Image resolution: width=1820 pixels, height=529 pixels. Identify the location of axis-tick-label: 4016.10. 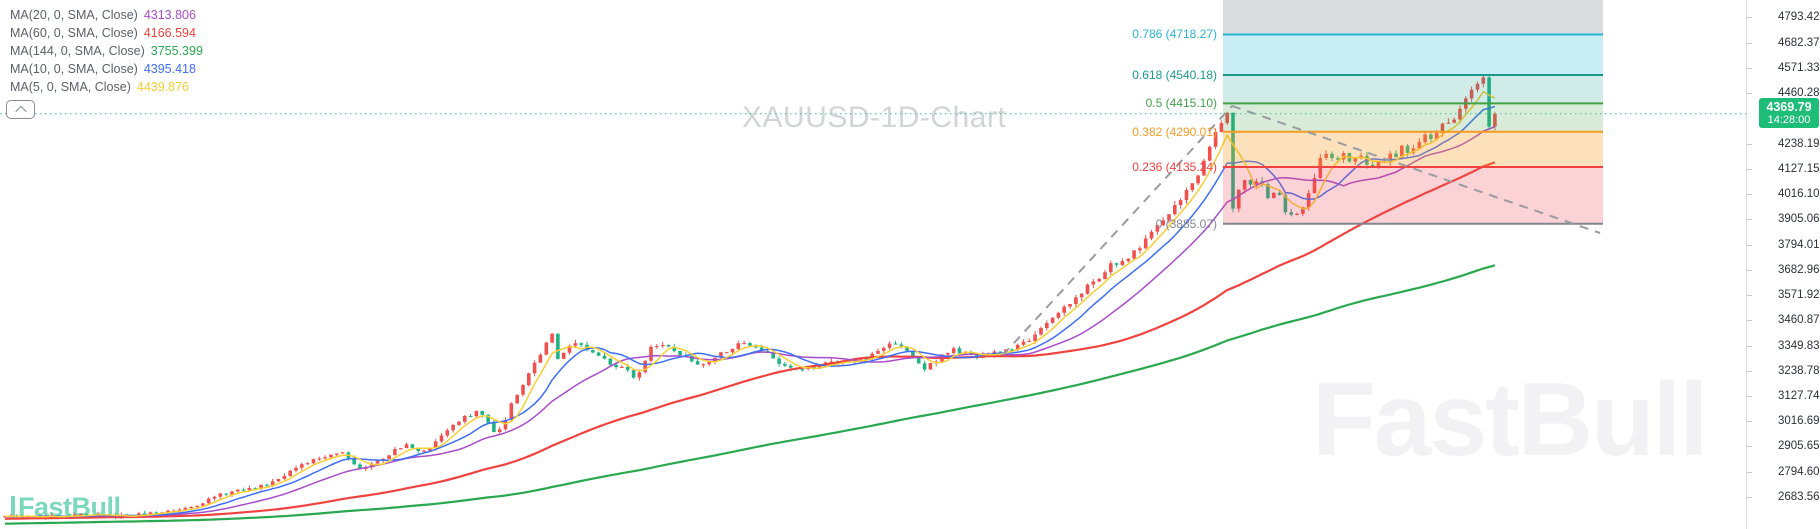
(1799, 194).